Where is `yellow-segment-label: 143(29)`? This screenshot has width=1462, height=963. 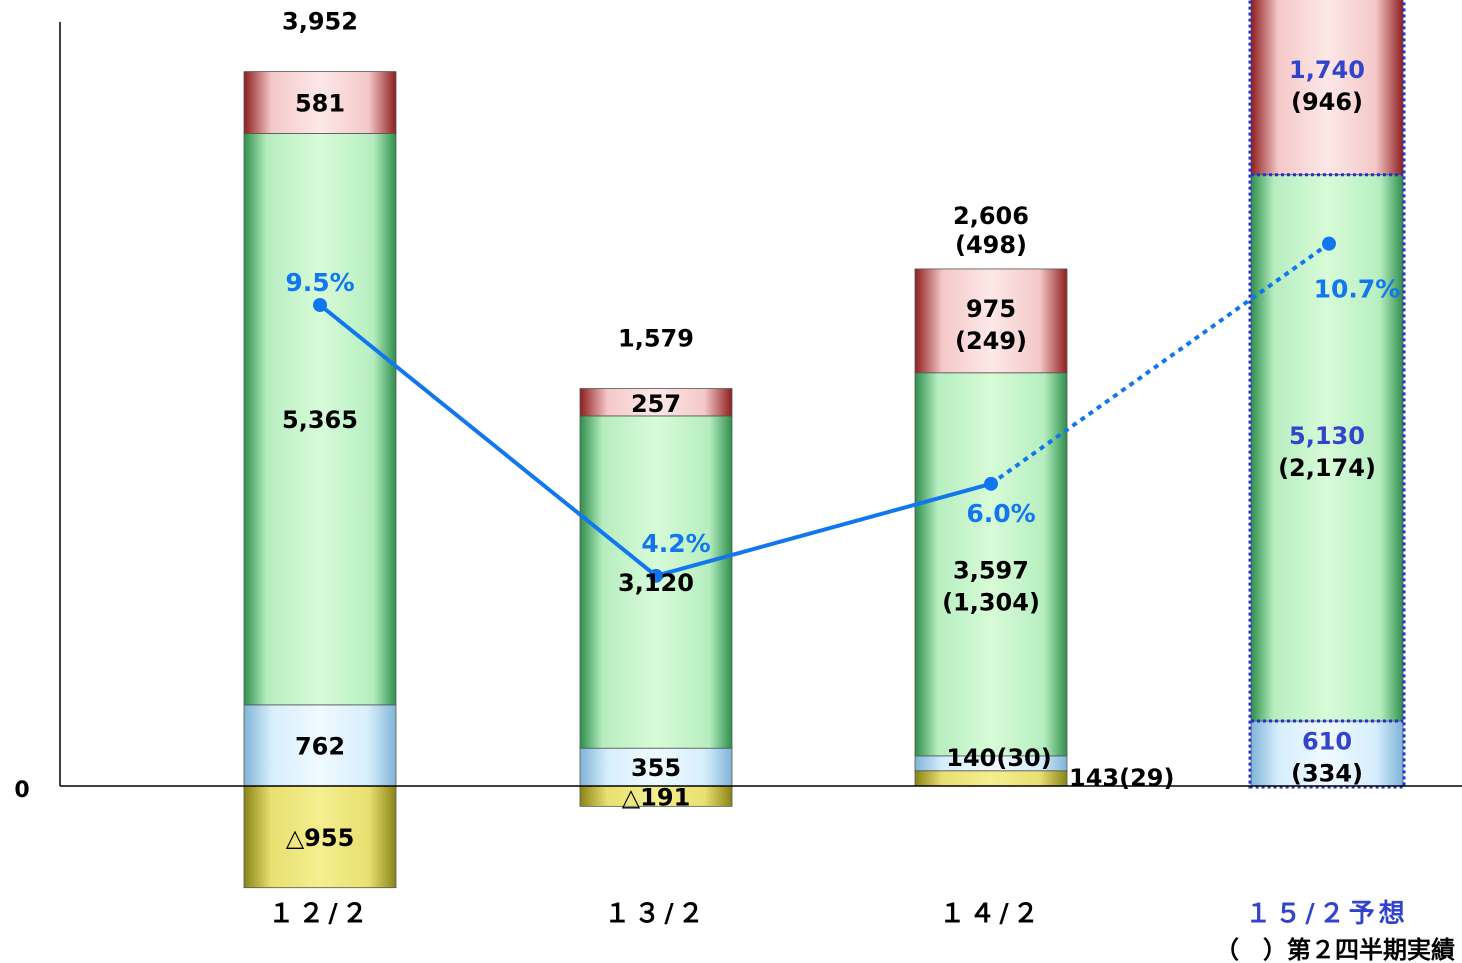
yellow-segment-label: 143(29) is located at coordinates (1121, 778).